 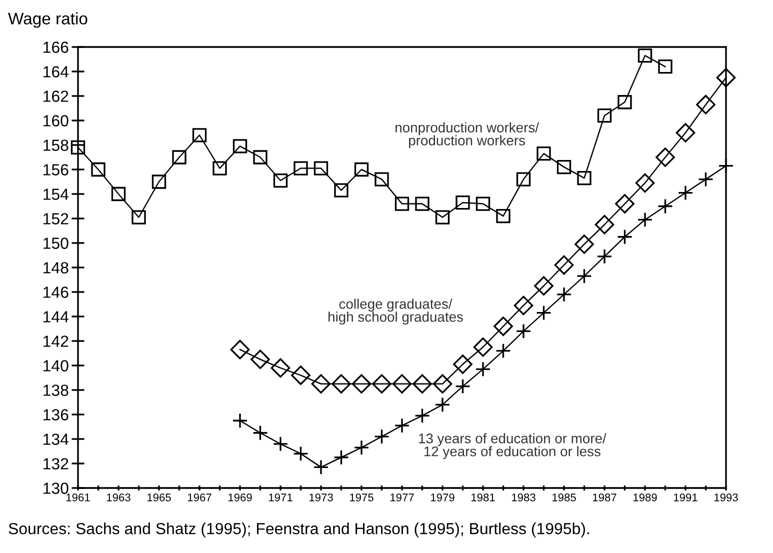 I want to click on y-tick-label: 154, so click(x=56, y=194).